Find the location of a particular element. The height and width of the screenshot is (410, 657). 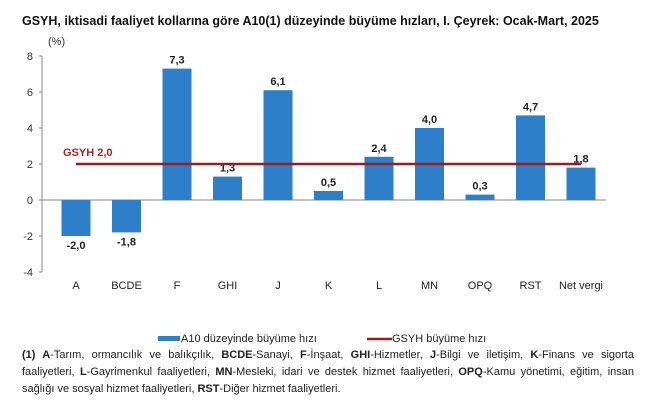

bar-net-vergi is located at coordinates (581, 183).